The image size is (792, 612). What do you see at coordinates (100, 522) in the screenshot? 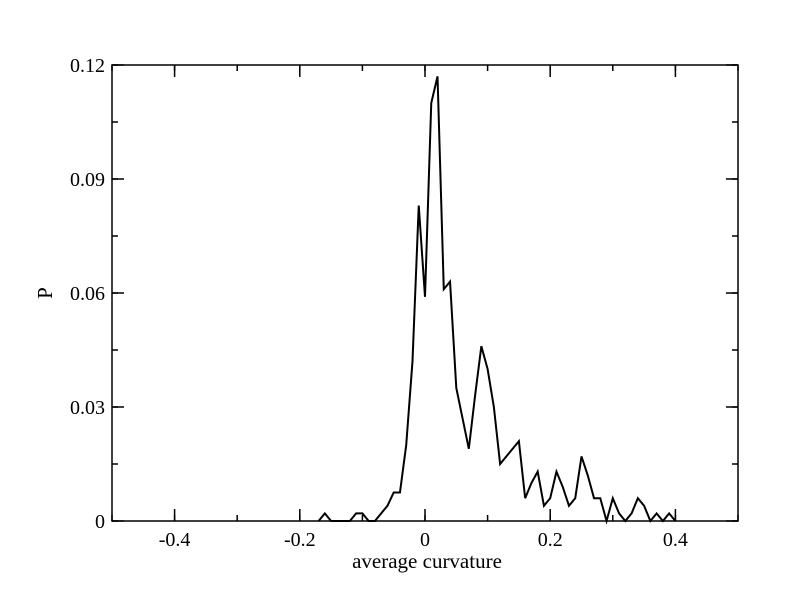
I see `y-tick-label: 0` at bounding box center [100, 522].